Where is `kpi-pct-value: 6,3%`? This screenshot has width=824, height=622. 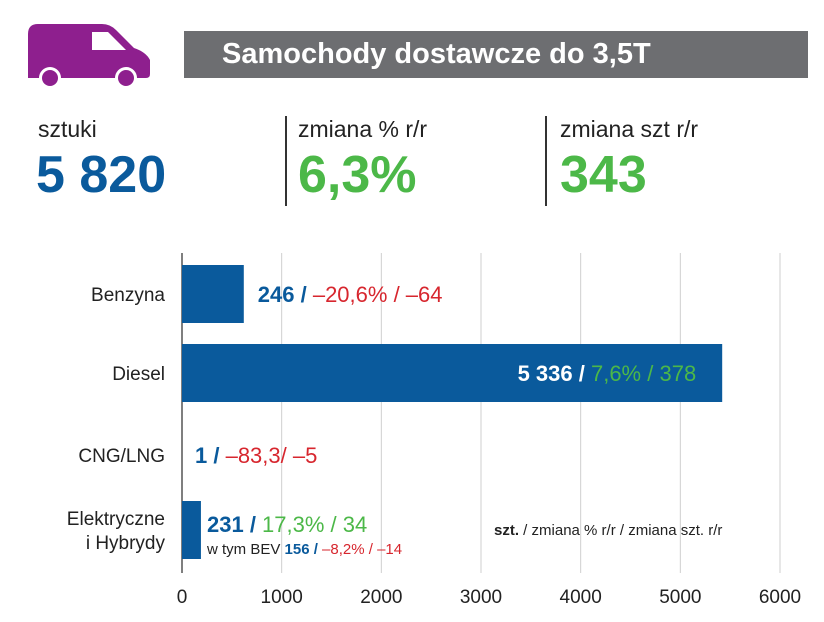 kpi-pct-value: 6,3% is located at coordinates (357, 175).